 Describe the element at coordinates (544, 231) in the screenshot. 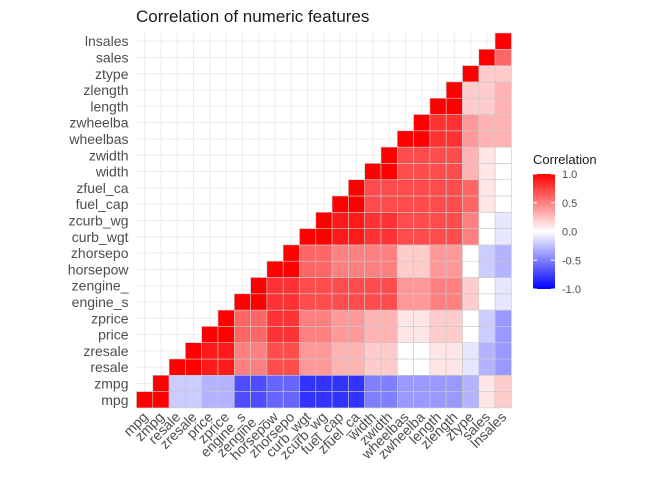

I see `legend-colorbar` at that location.